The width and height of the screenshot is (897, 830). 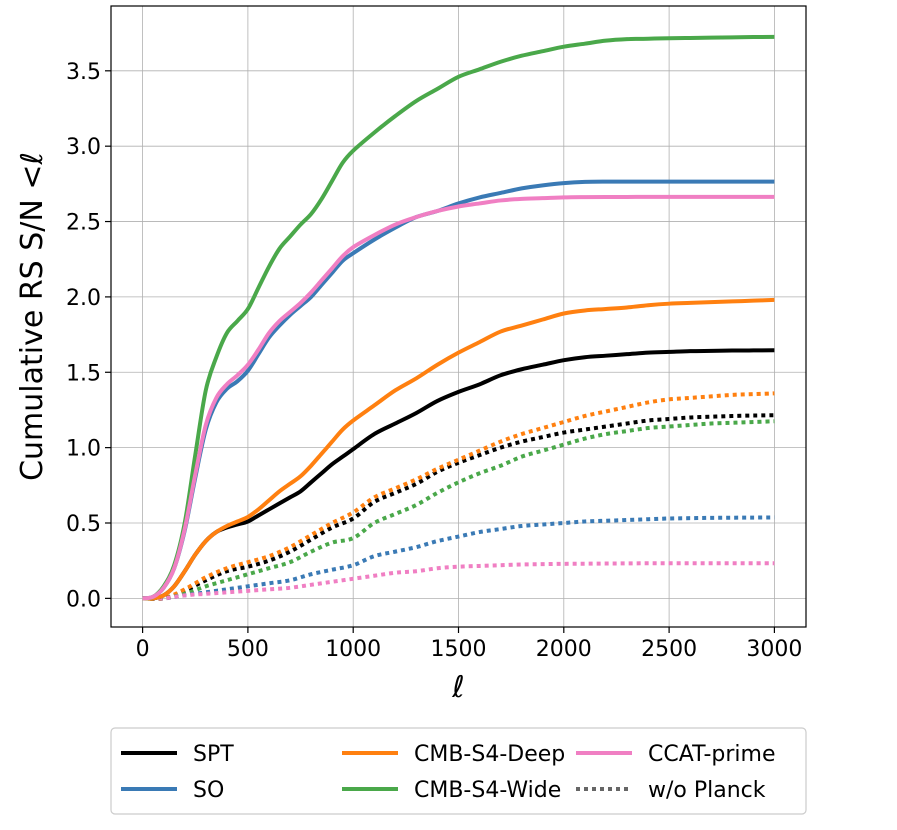 What do you see at coordinates (143, 649) in the screenshot?
I see `x-tick-label: 0` at bounding box center [143, 649].